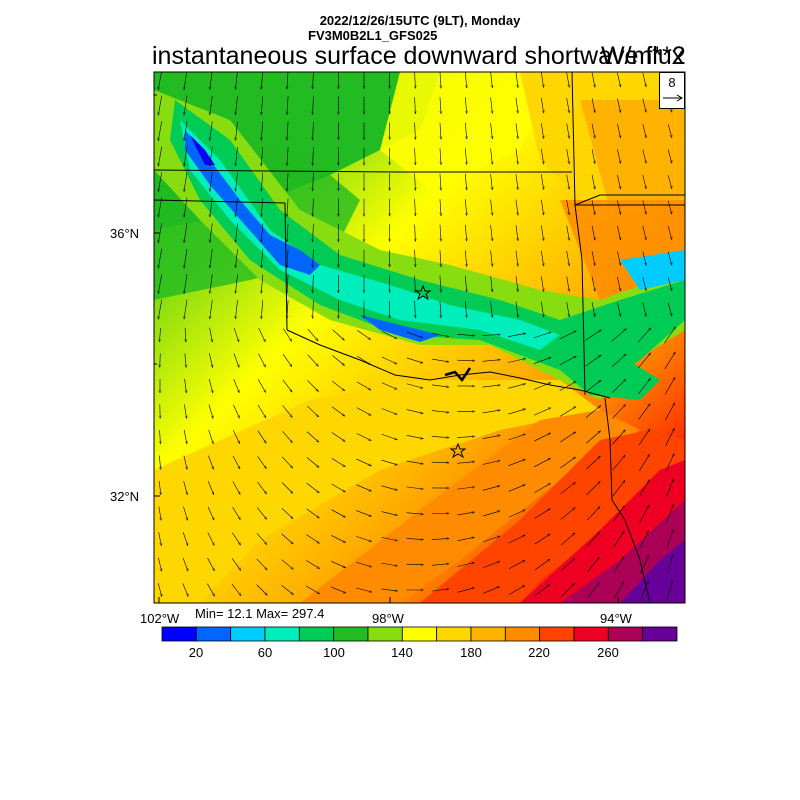 This screenshot has width=800, height=800. Describe the element at coordinates (672, 82) in the screenshot. I see `wind-reference-value: 8` at that location.